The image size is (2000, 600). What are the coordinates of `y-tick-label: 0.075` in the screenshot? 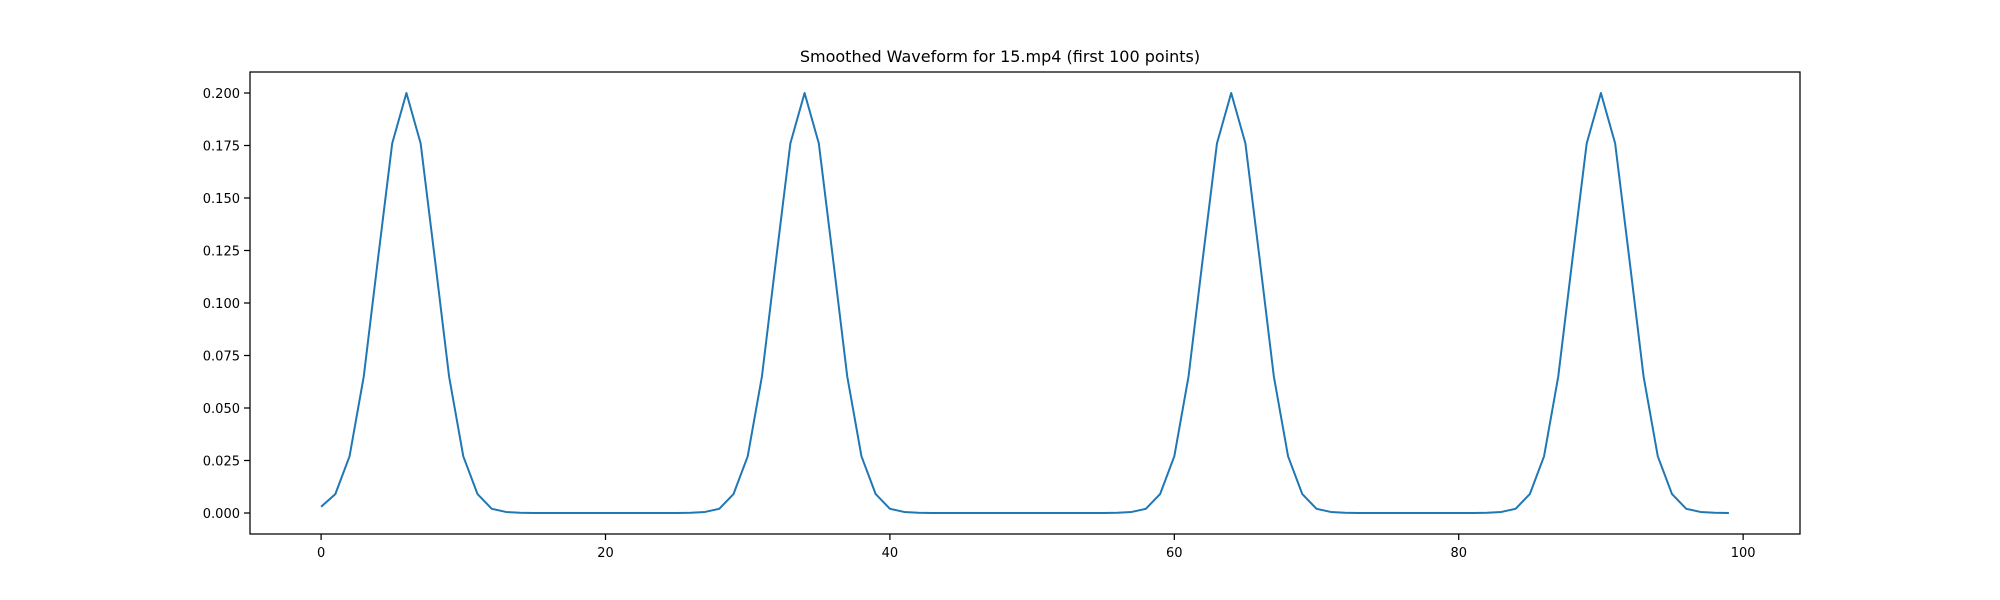 It's located at (221, 357).